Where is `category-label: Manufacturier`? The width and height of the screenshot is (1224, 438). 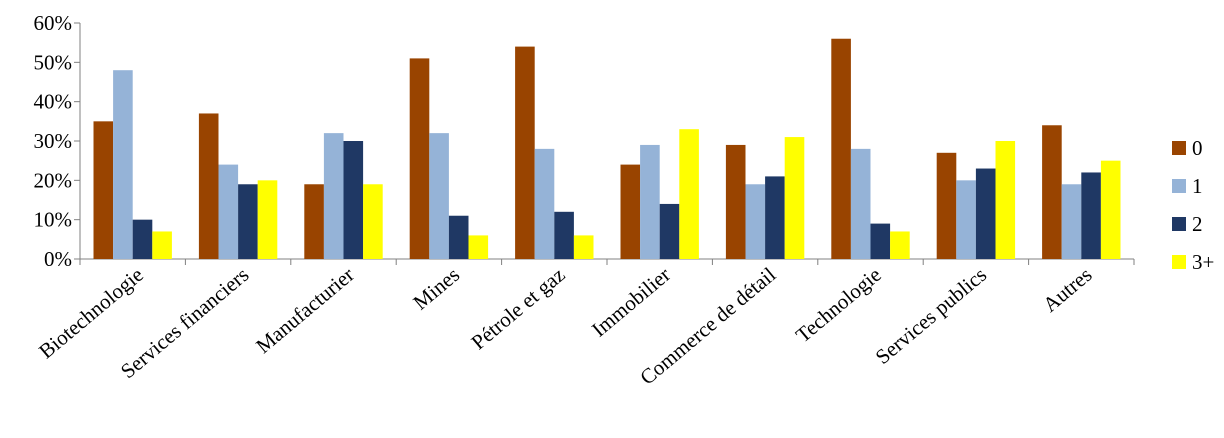 category-label: Manufacturier is located at coordinates (304, 310).